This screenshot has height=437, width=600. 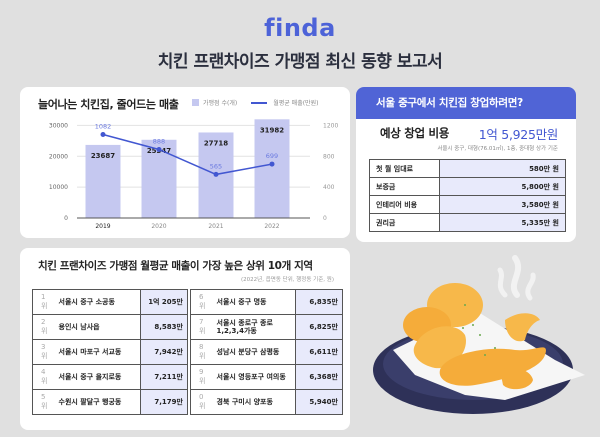 What do you see at coordinates (201, 352) in the screenshot?
I see `rank-number: 8위` at bounding box center [201, 352].